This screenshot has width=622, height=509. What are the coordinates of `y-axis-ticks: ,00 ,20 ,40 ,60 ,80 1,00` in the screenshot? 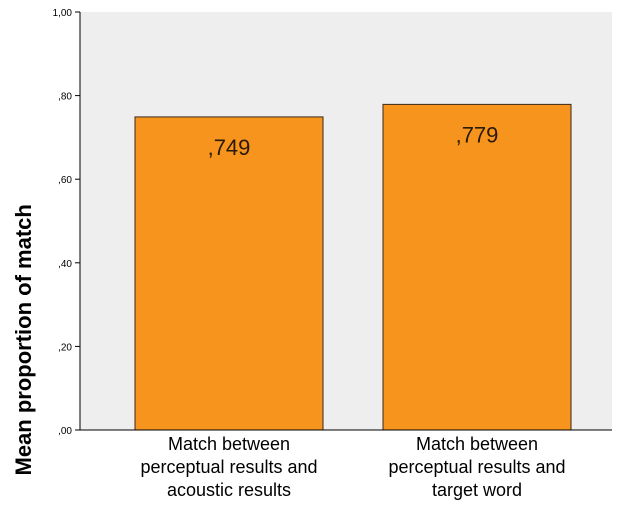 It's located at (66, 222).